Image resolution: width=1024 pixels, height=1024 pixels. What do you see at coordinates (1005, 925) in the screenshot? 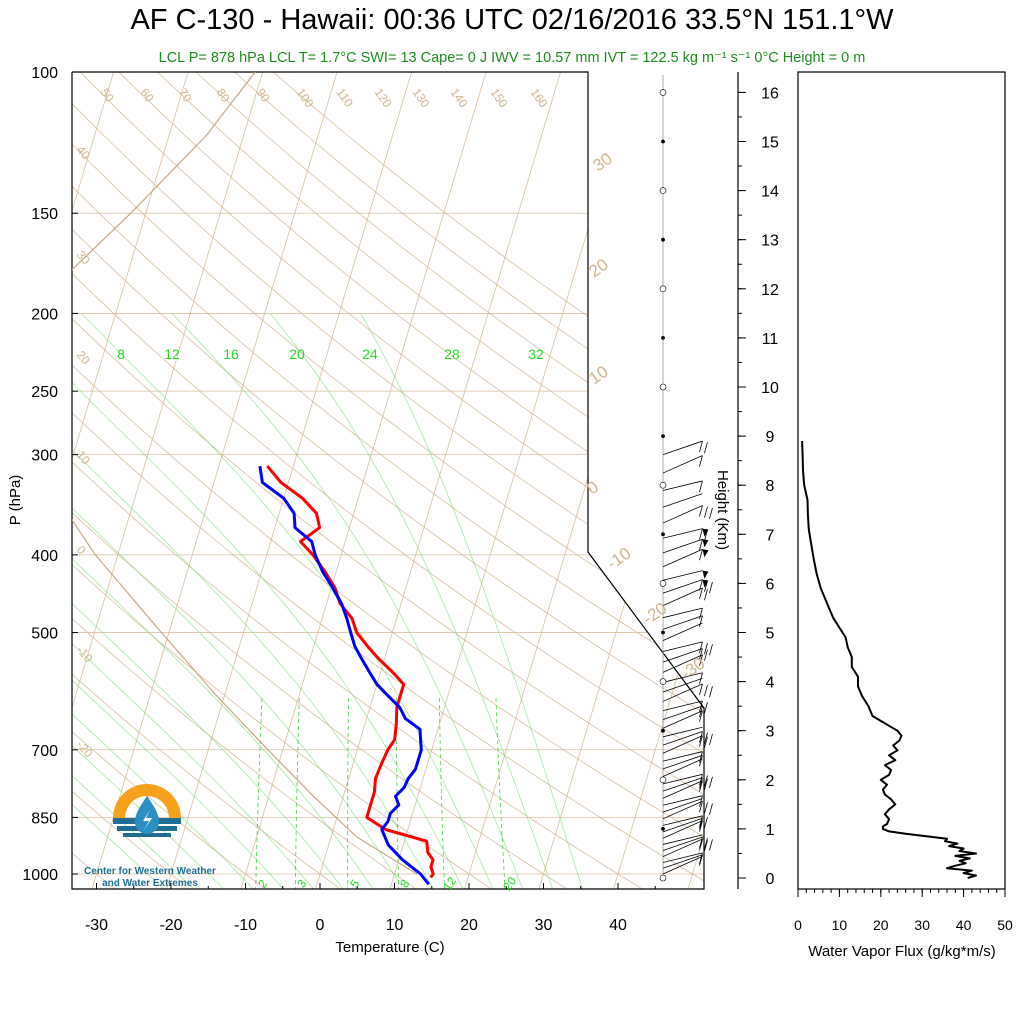
I see `flux-tick-label: 50` at bounding box center [1005, 925].